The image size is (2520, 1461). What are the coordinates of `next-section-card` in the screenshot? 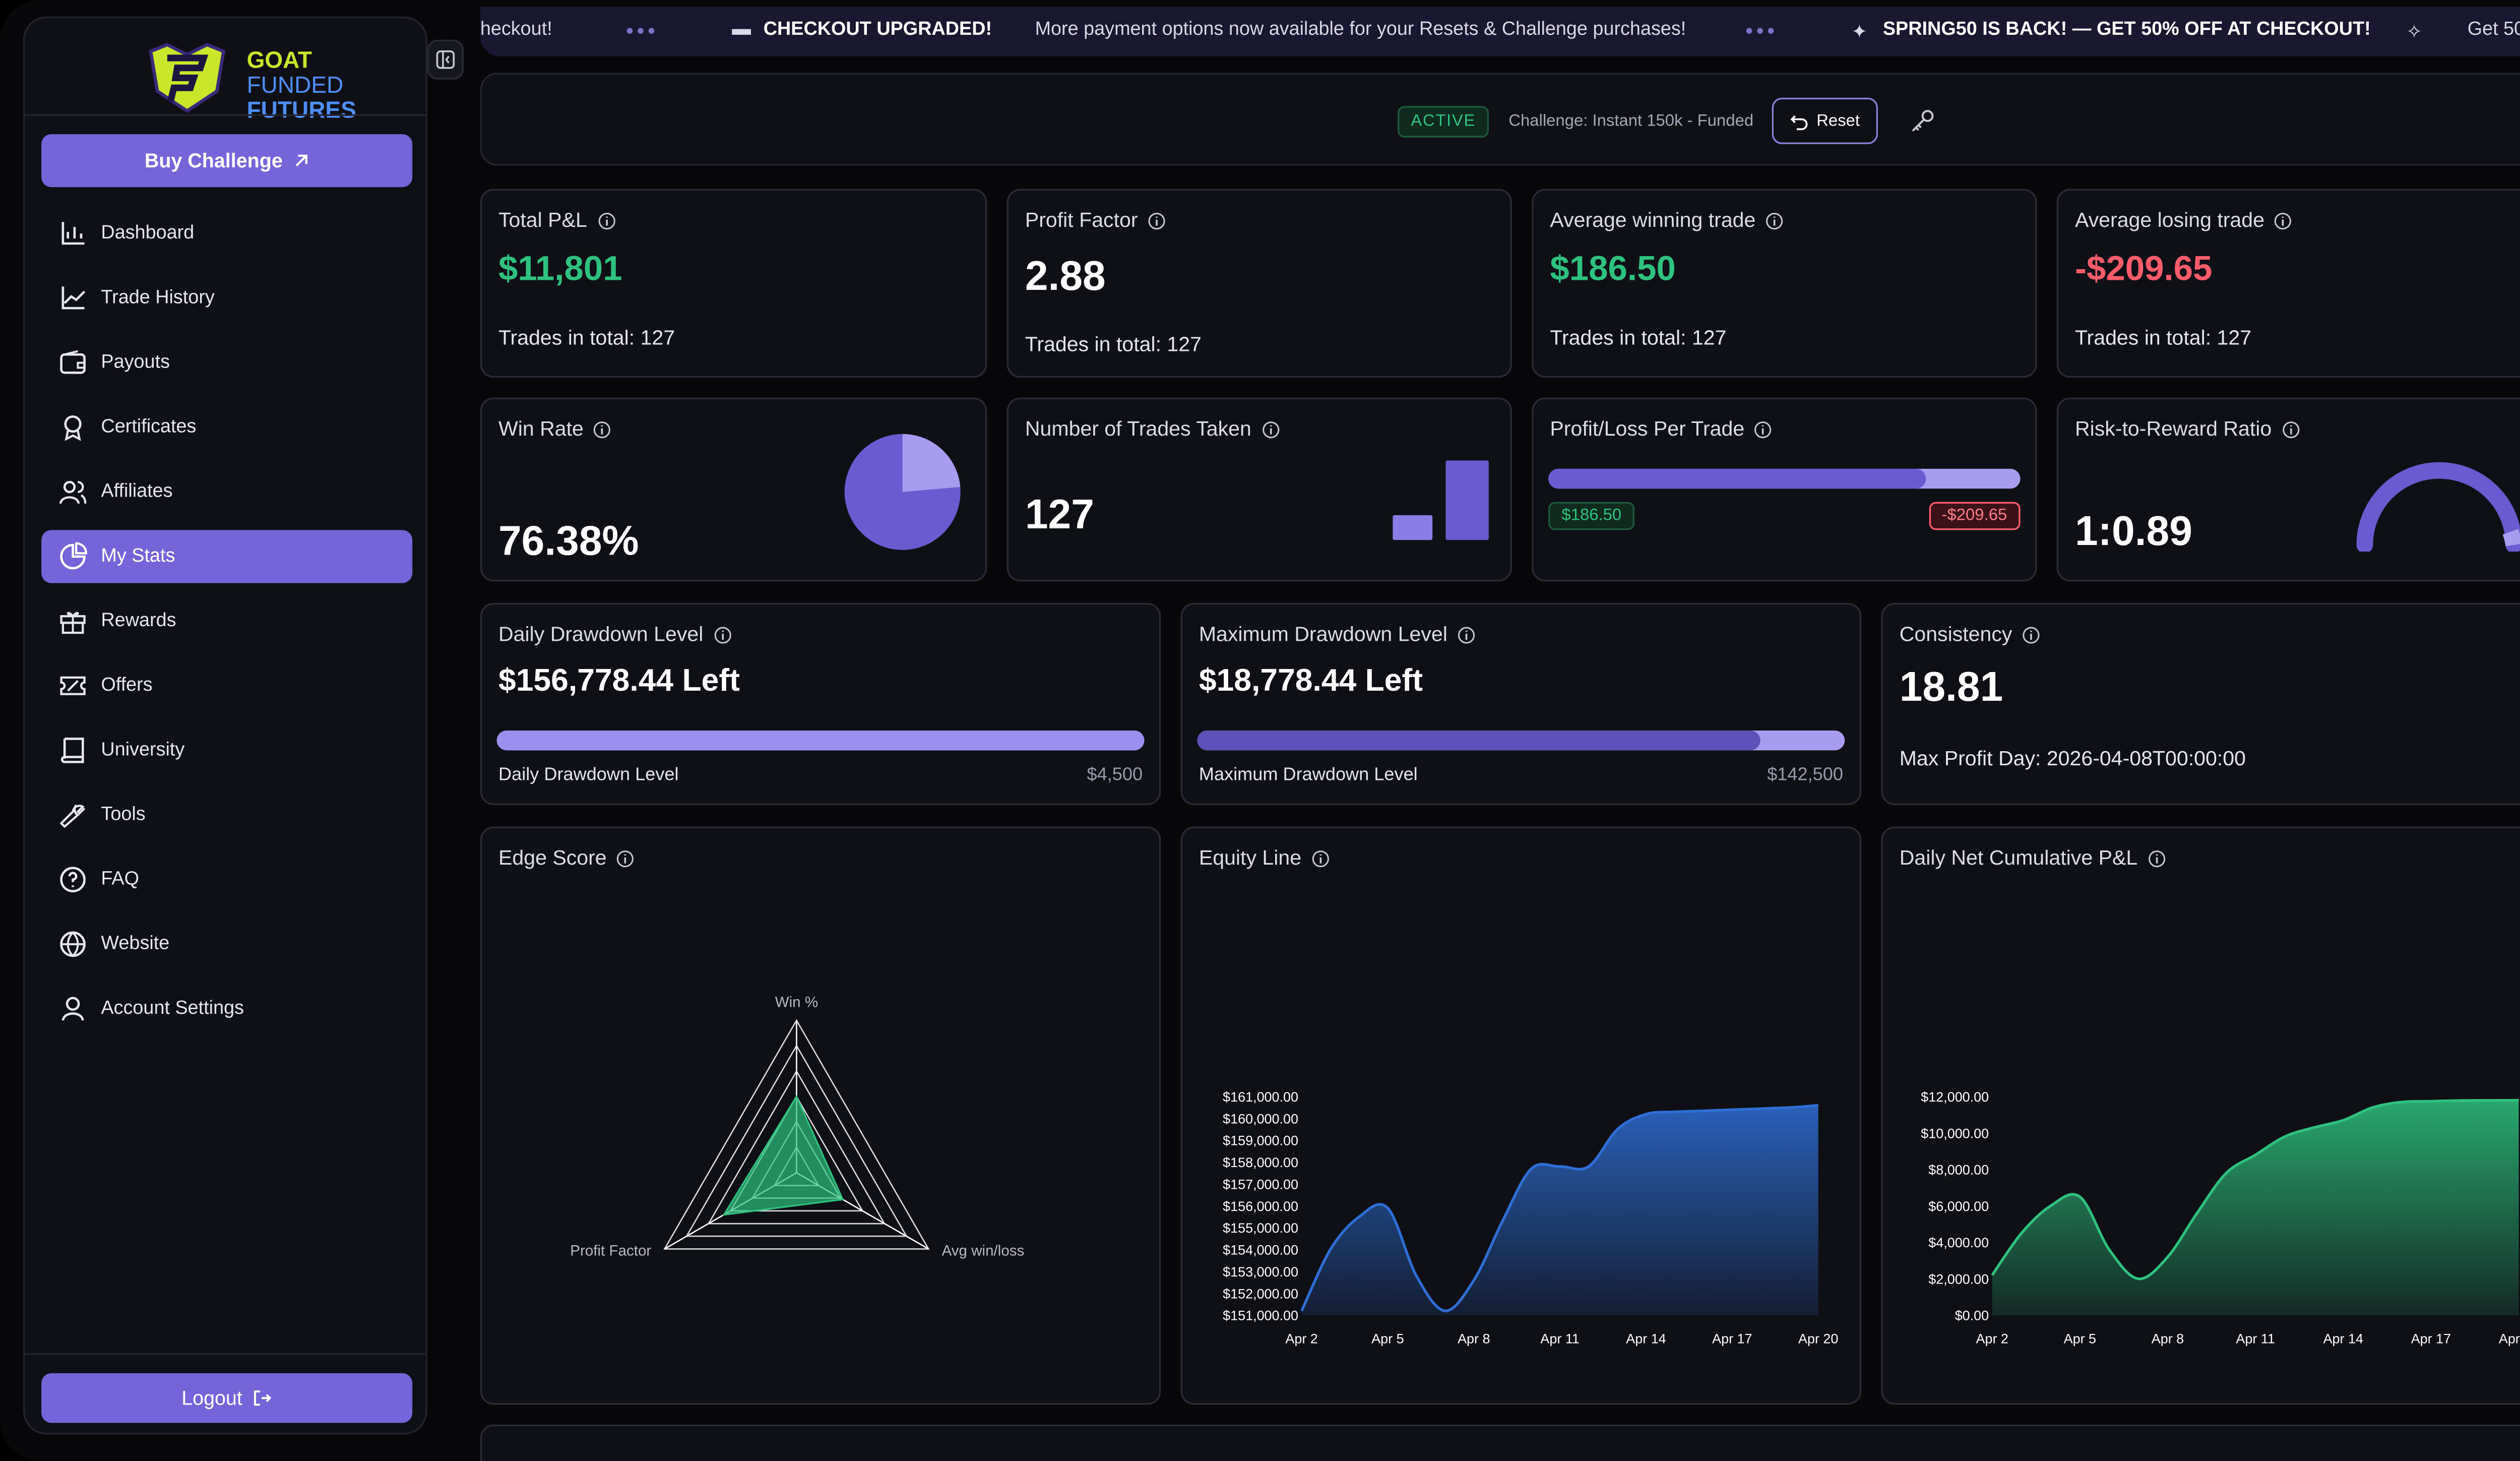 It's located at (1500, 1442).